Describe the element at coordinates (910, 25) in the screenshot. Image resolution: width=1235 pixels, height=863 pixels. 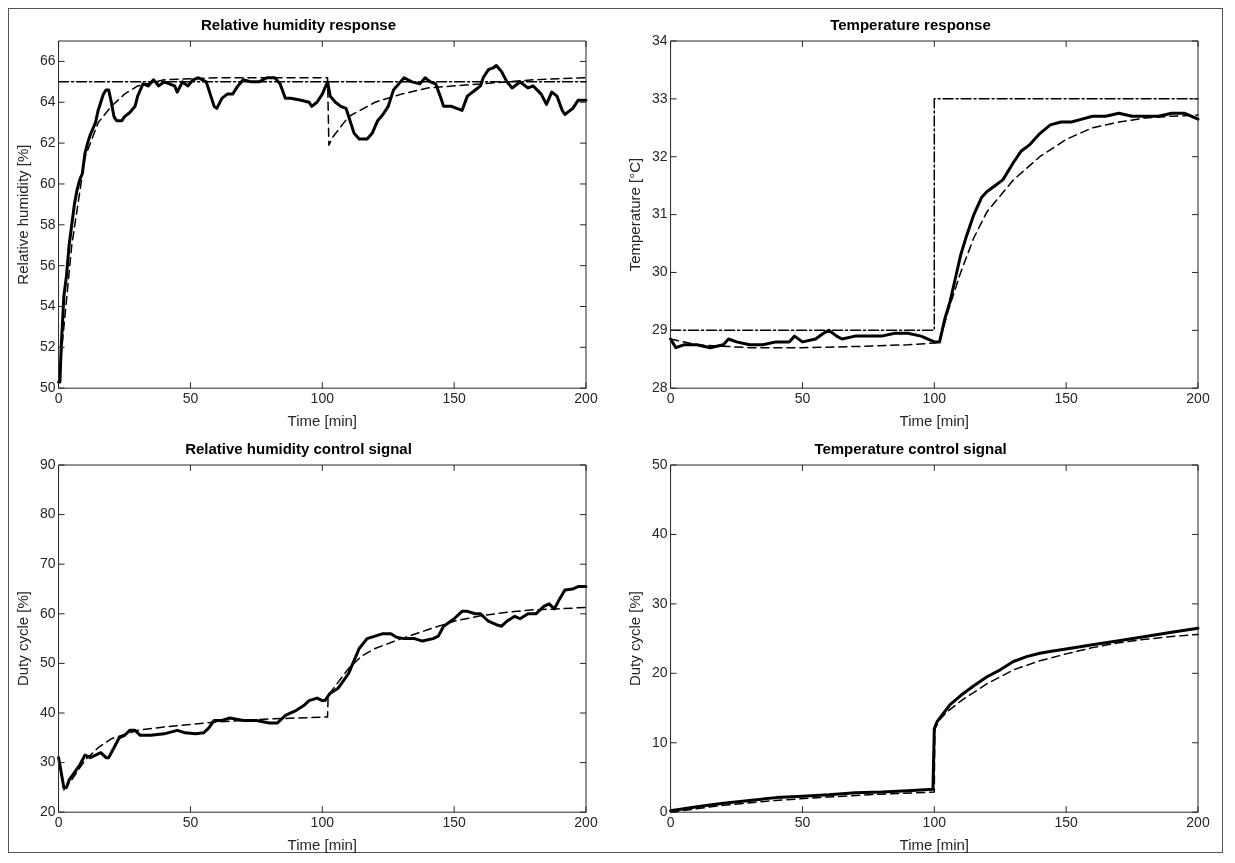
I see `chart-title: Temperature response` at that location.